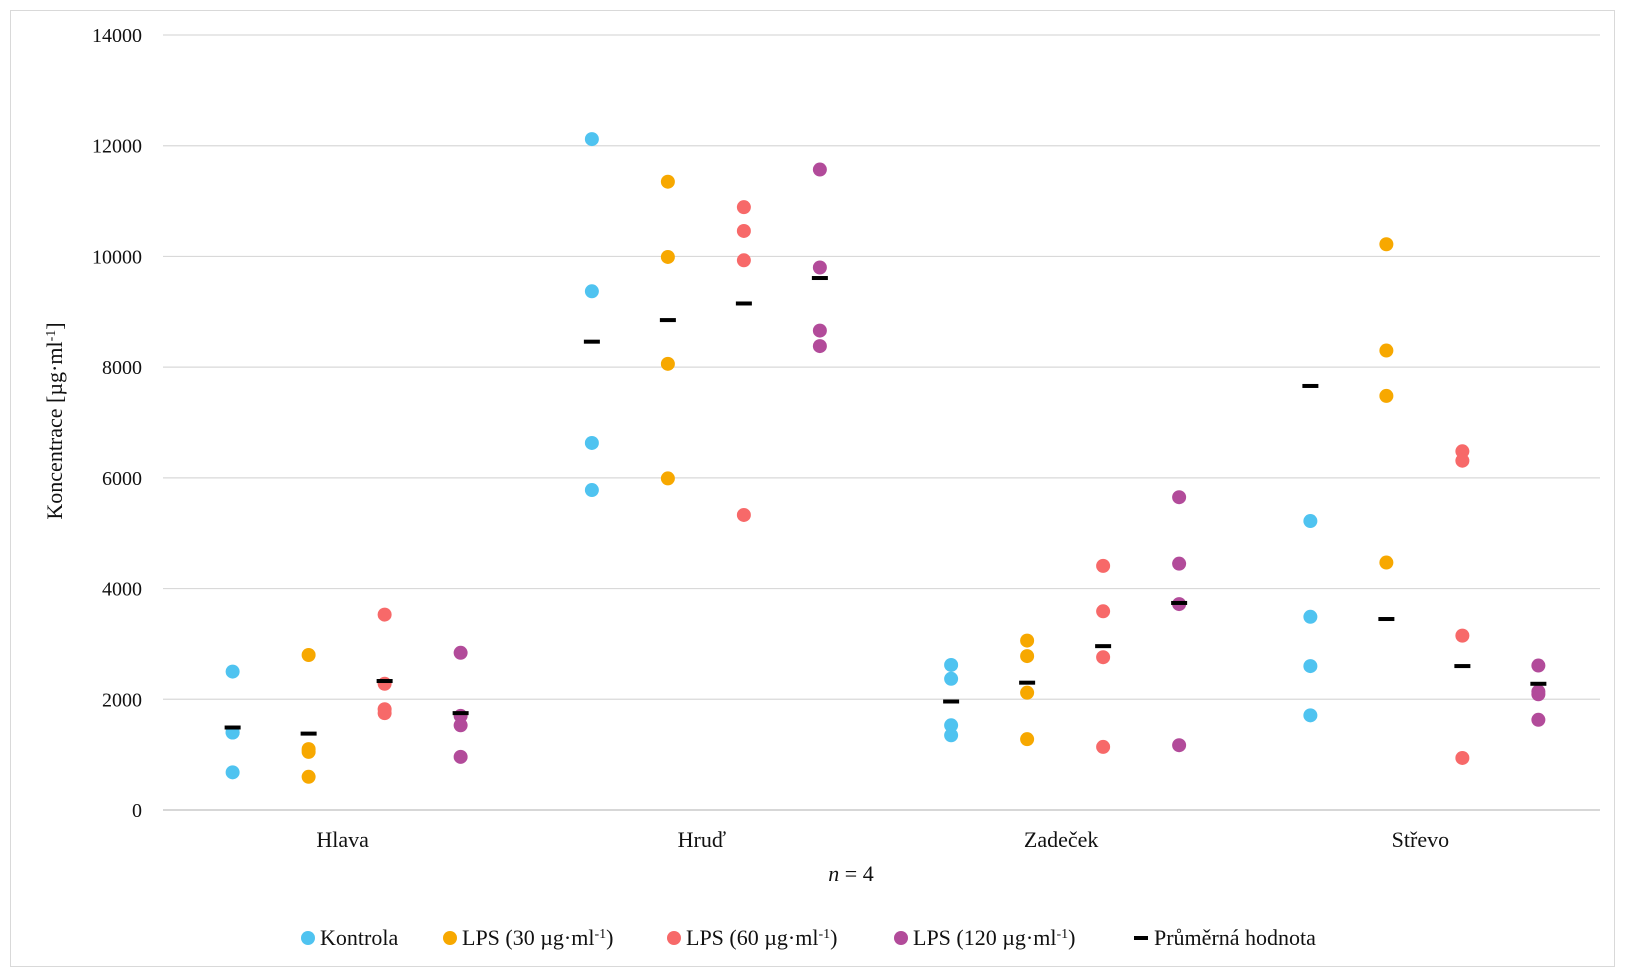  What do you see at coordinates (117, 423) in the screenshot?
I see `y-tick-labels: 0 2000 4000 6000 8000 10000 12000 14000` at bounding box center [117, 423].